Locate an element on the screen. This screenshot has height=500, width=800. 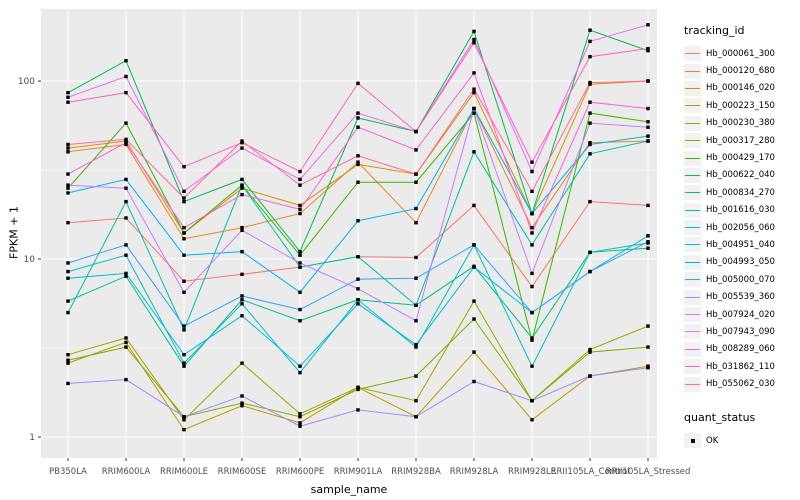
legend-item-Hb_005539_360: Hb_005539_360 is located at coordinates (742, 296).